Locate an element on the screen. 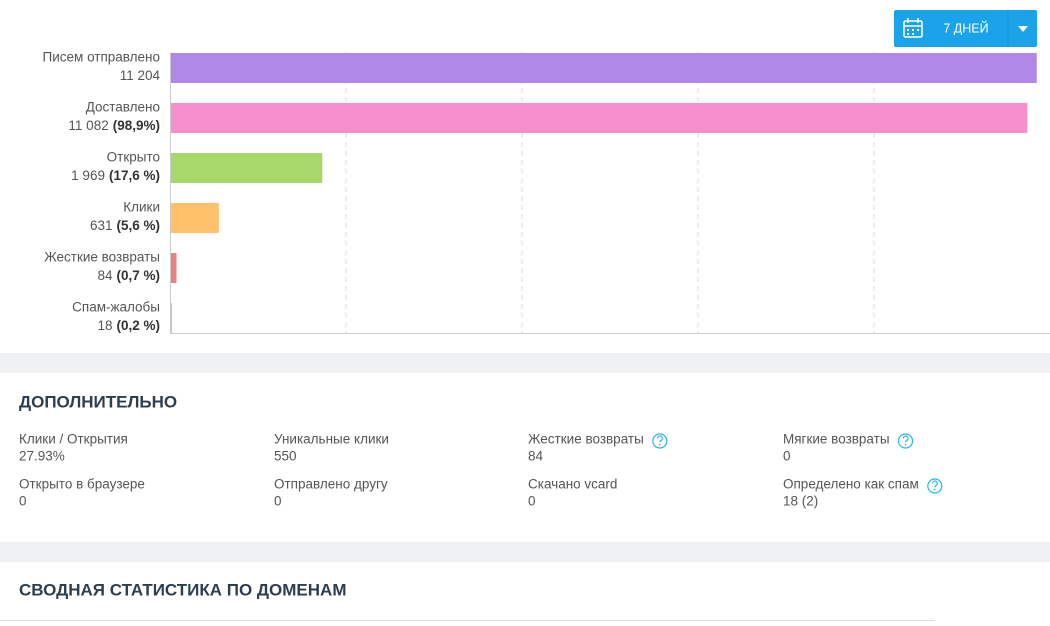 The height and width of the screenshot is (626, 1050). stat-value: 27.93% is located at coordinates (42, 456).